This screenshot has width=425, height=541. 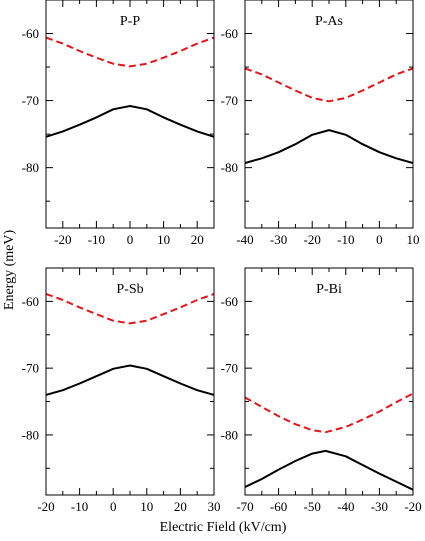 I want to click on y-axis-label: Energy (meV), so click(x=9, y=270).